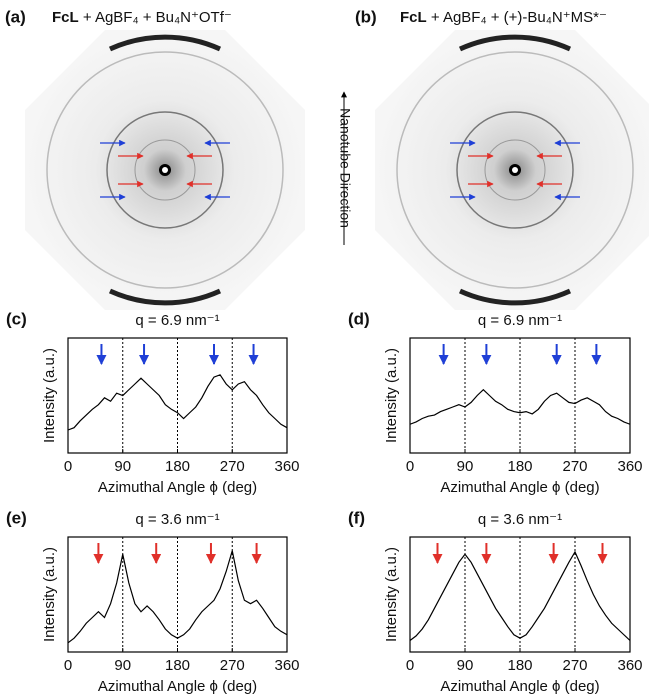 The image size is (649, 698). I want to click on title-rest: + AgBF₄ + Bu₄N⁺OTf⁻, so click(155, 17).